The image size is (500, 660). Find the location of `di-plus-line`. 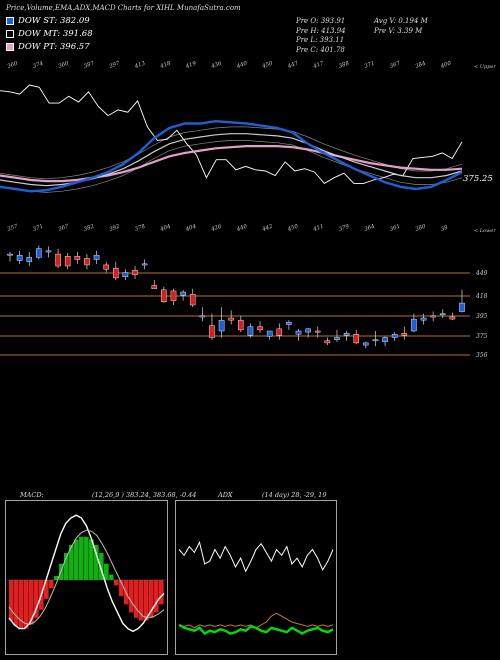

di-plus-line is located at coordinates (256, 556).